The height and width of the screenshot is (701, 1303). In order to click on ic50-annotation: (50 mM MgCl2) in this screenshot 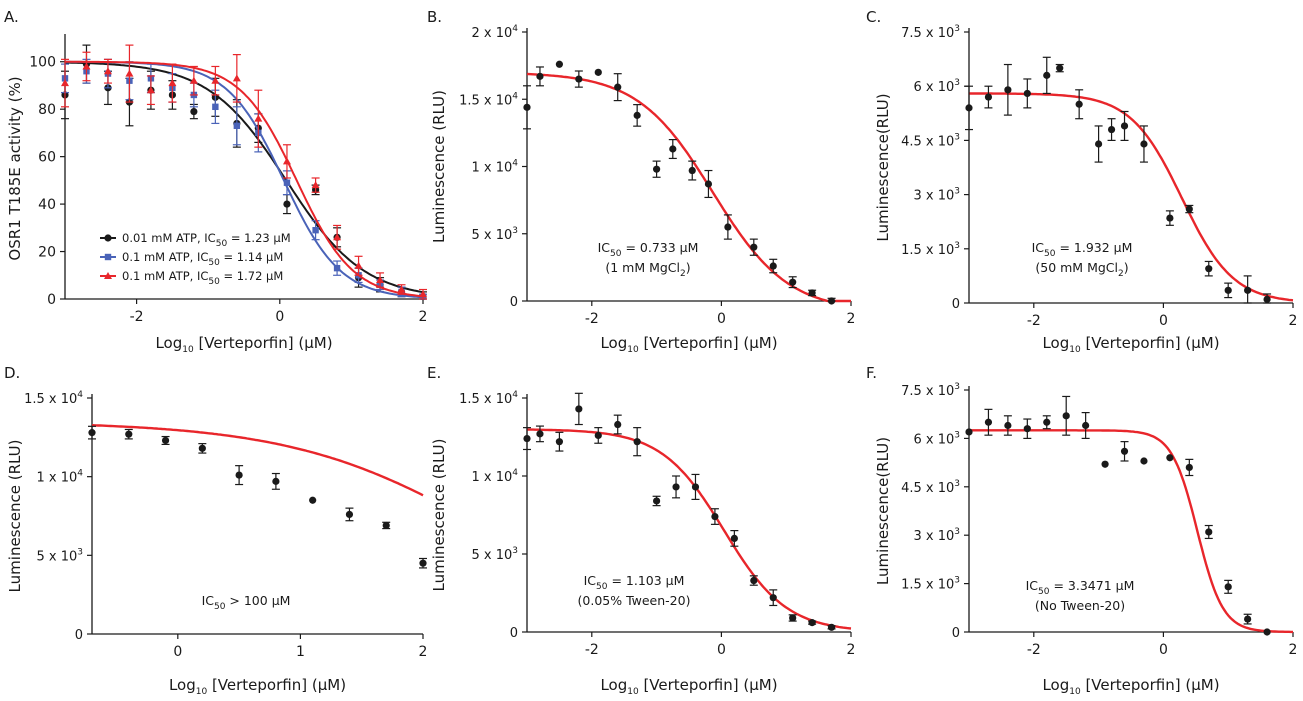, I will do `click(1081, 269)`.